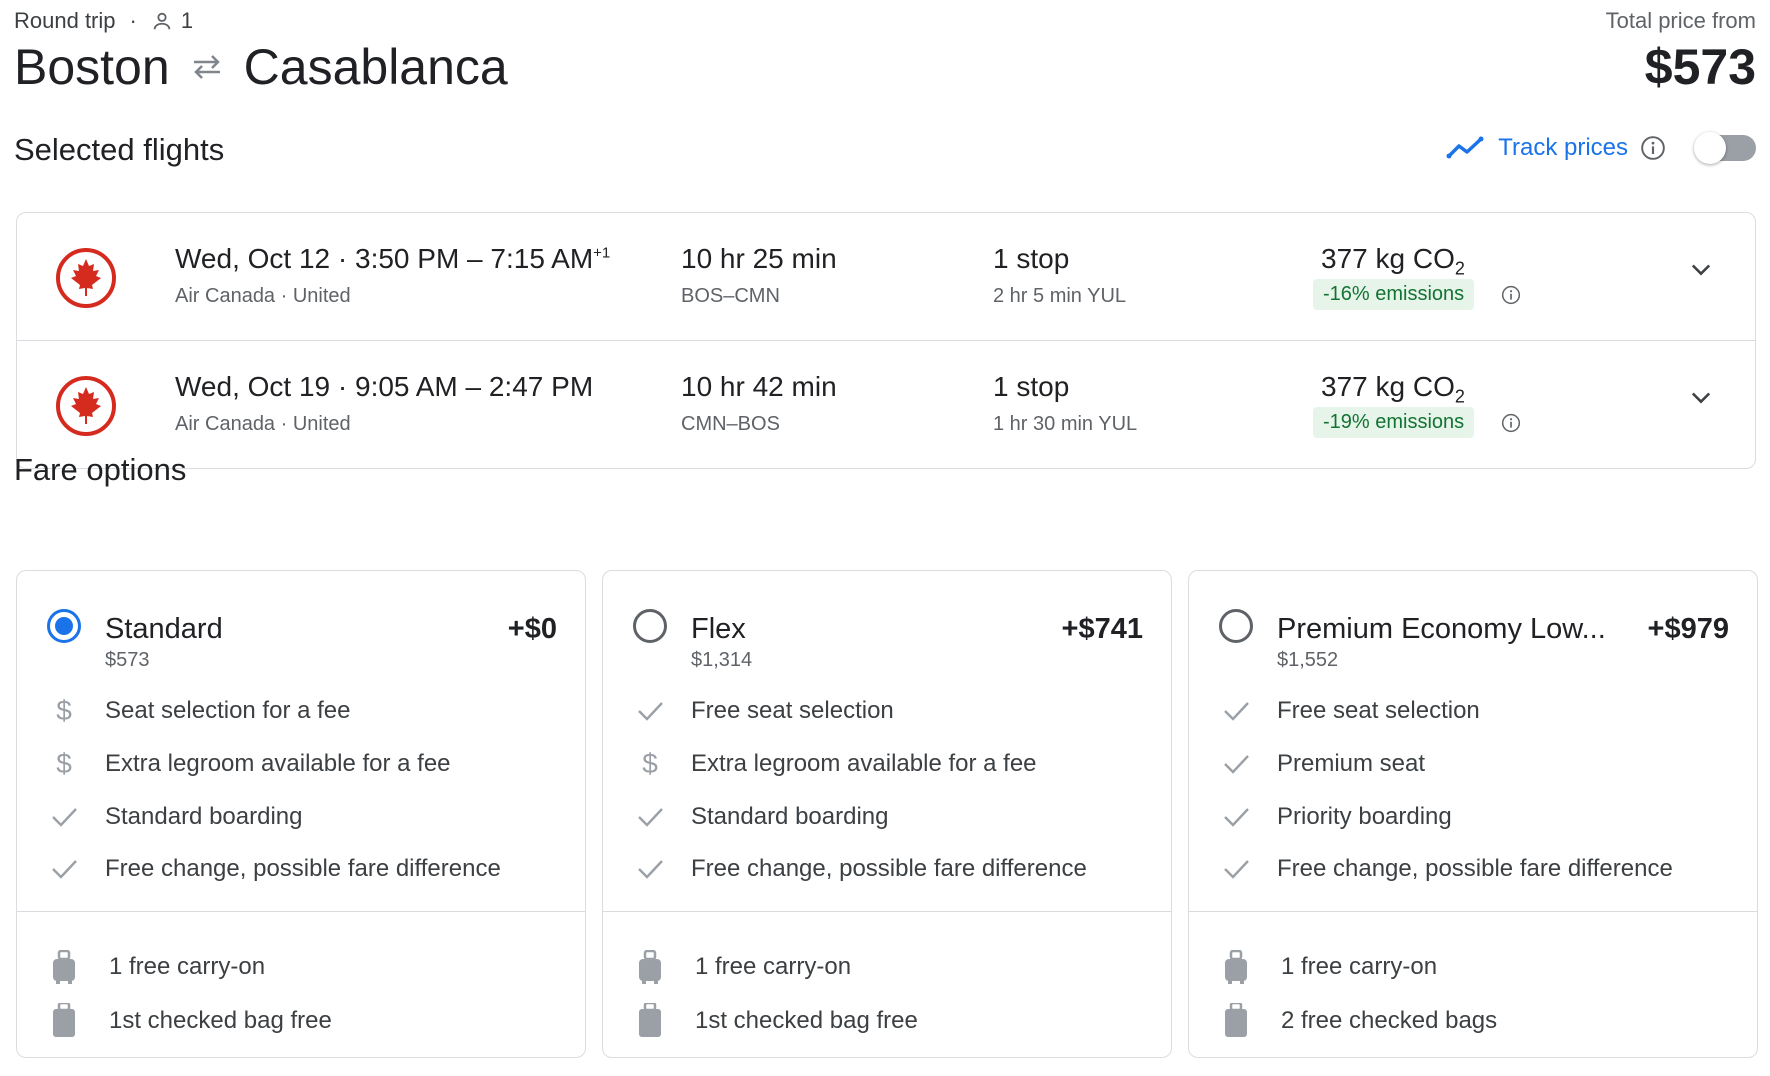 Image resolution: width=1770 pixels, height=1076 pixels. Describe the element at coordinates (207, 67) in the screenshot. I see `swap-arrows-icon` at that location.